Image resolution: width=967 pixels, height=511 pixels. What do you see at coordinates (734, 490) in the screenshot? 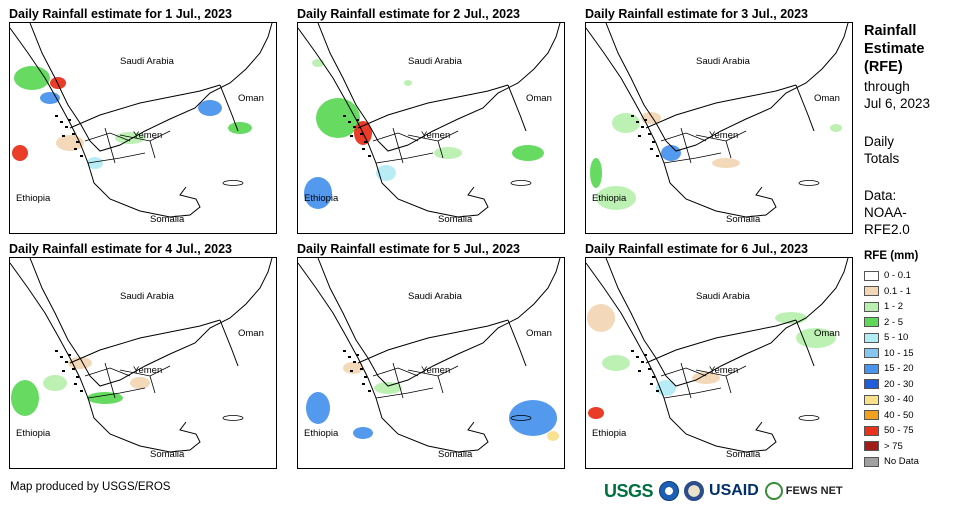
I see `usaid-logo: USAID` at bounding box center [734, 490].